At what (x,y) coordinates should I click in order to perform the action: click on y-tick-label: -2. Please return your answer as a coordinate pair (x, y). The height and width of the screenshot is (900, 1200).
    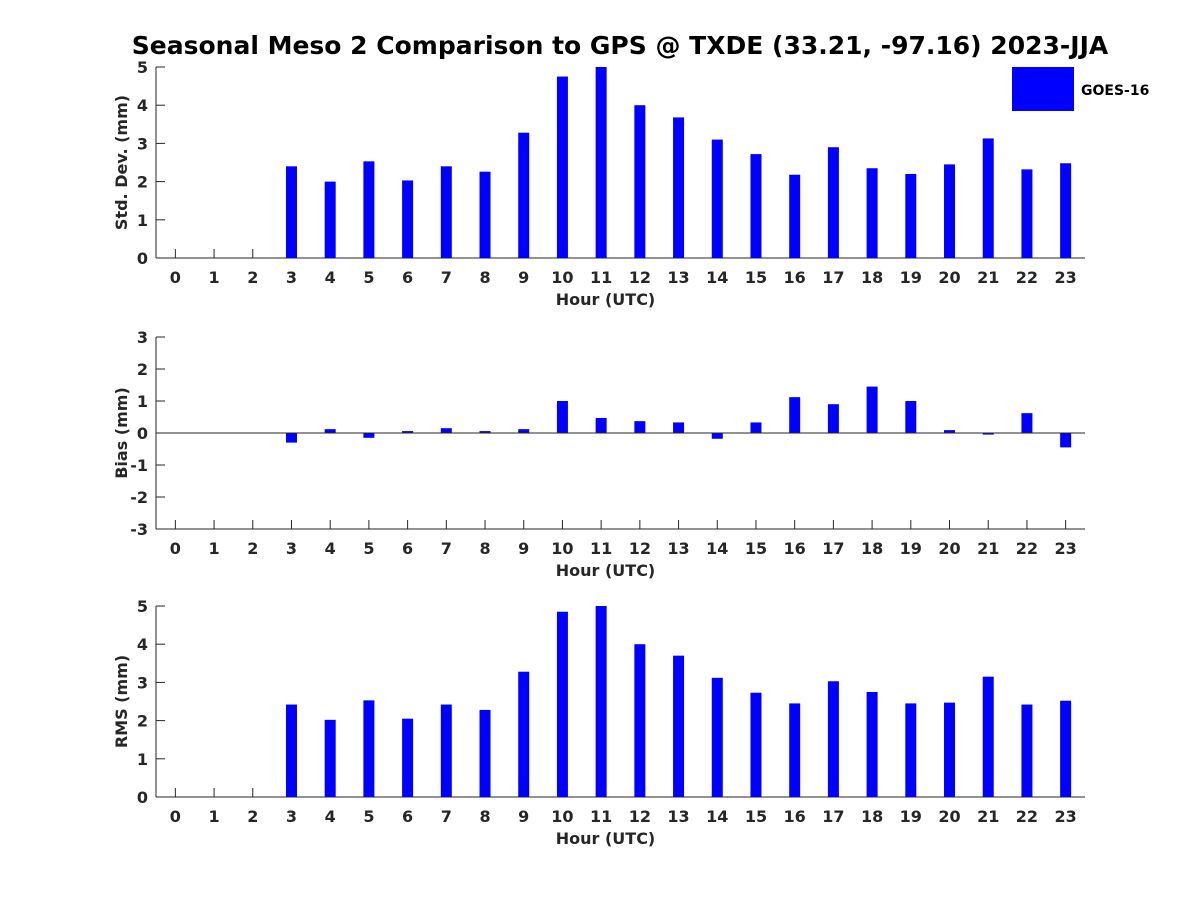
    Looking at the image, I should click on (139, 497).